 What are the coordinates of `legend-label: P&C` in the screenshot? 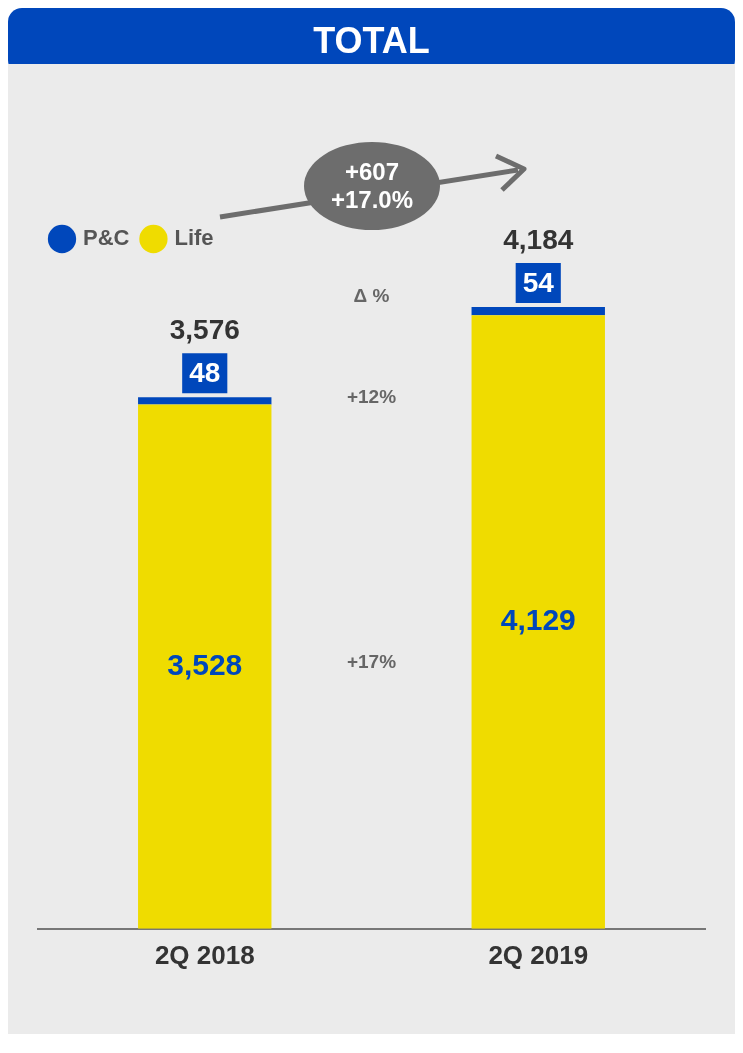 It's located at (106, 238).